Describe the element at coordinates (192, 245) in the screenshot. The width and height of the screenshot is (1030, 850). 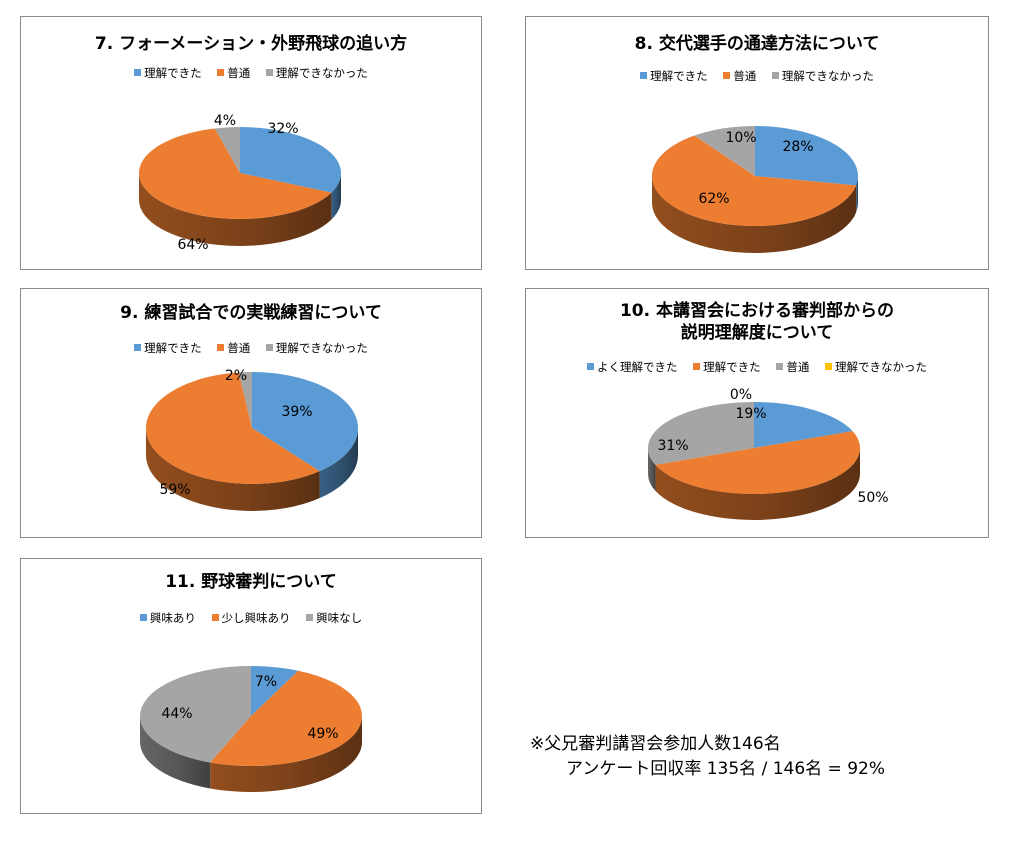
I see `data-label: 64%` at that location.